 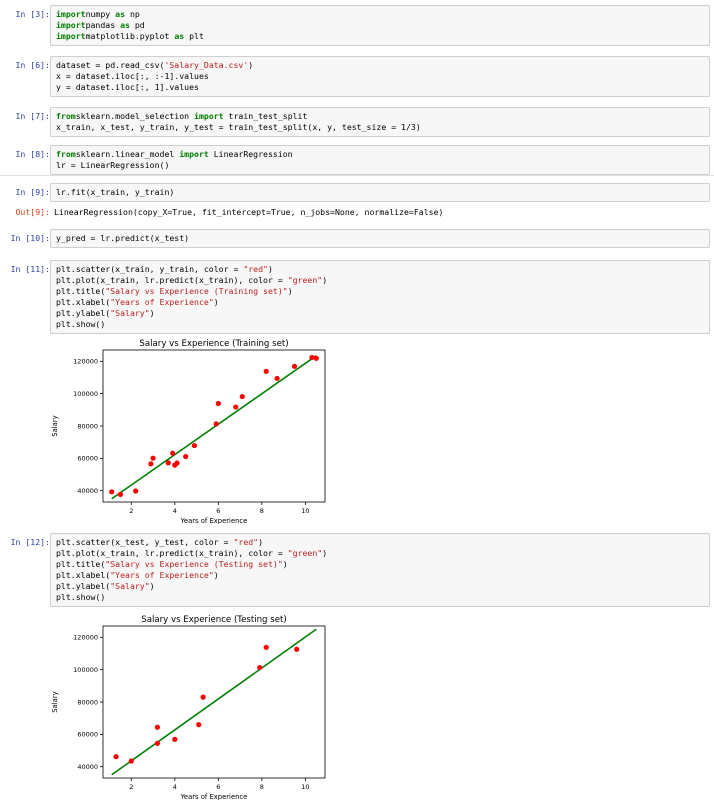 What do you see at coordinates (194, 36) in the screenshot?
I see `code-token: plt` at bounding box center [194, 36].